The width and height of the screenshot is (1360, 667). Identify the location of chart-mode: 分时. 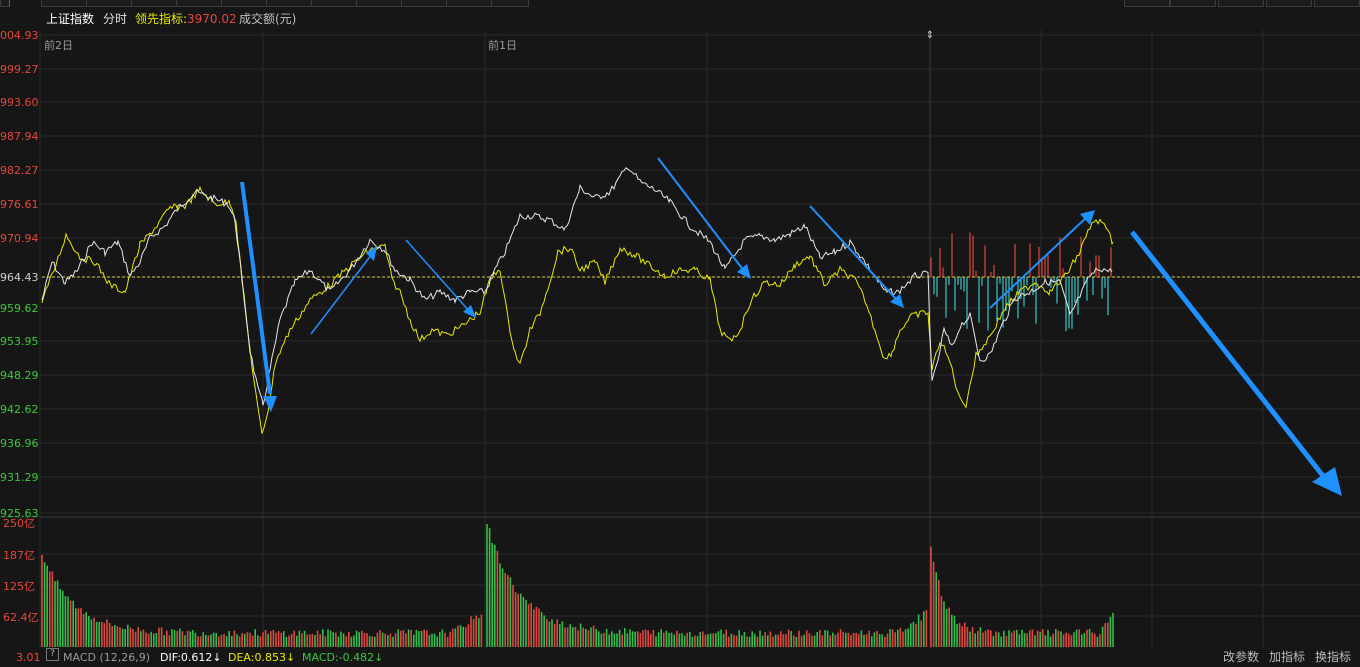
(115, 19).